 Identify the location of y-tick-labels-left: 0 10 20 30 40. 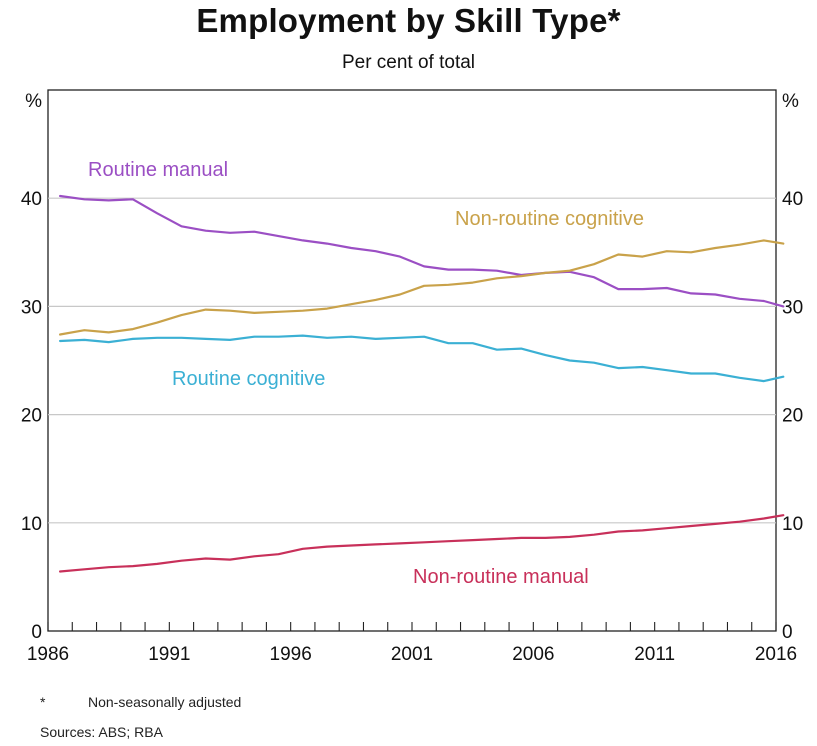
(31, 416).